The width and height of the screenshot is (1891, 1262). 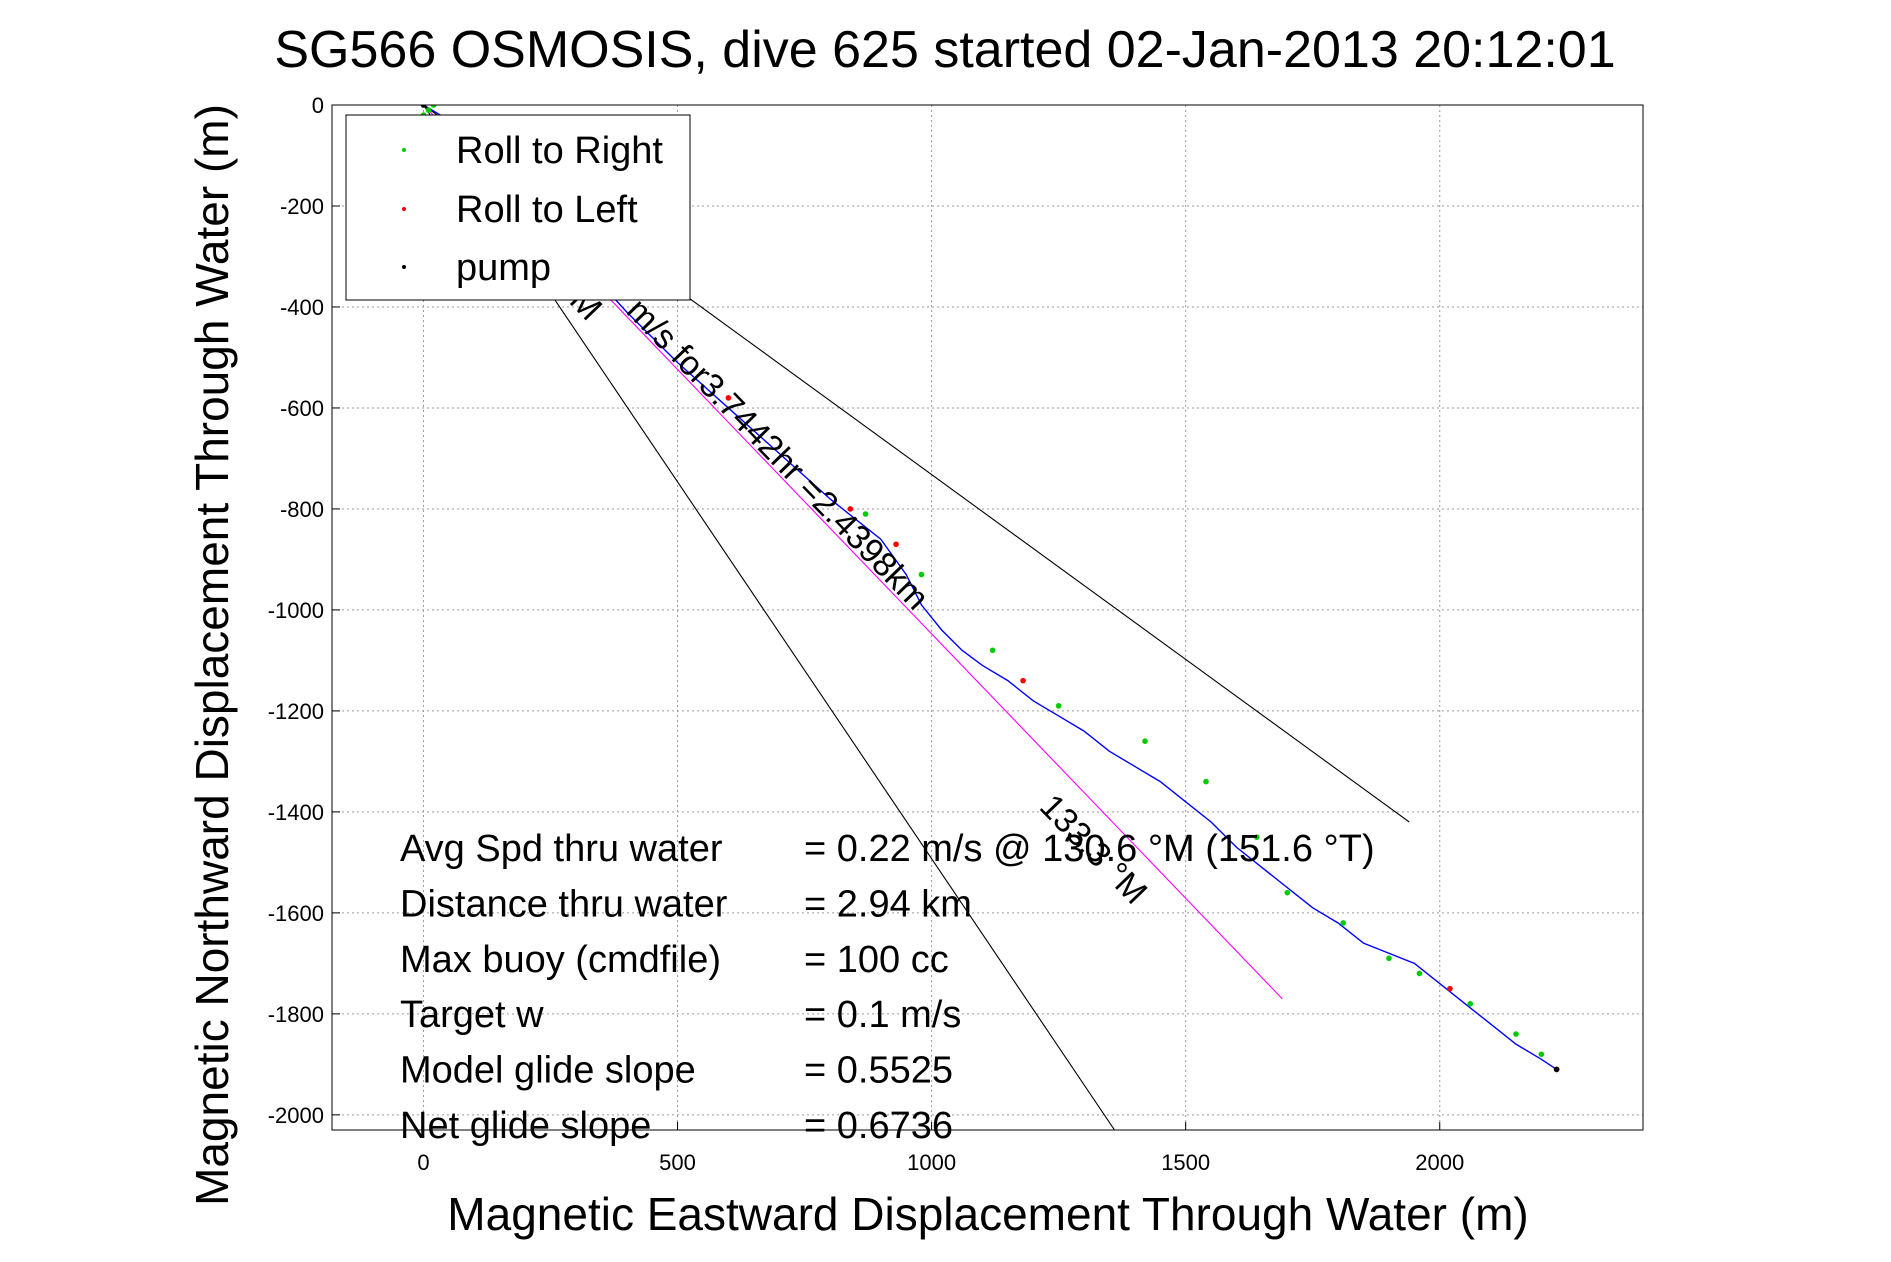 I want to click on x-tick-label: 1500, so click(x=1185, y=1162).